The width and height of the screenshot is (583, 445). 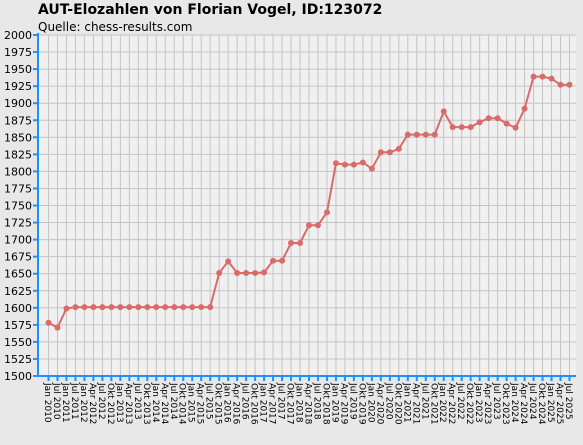 What do you see at coordinates (18, 154) in the screenshot?
I see `y-tick-label: 1825` at bounding box center [18, 154].